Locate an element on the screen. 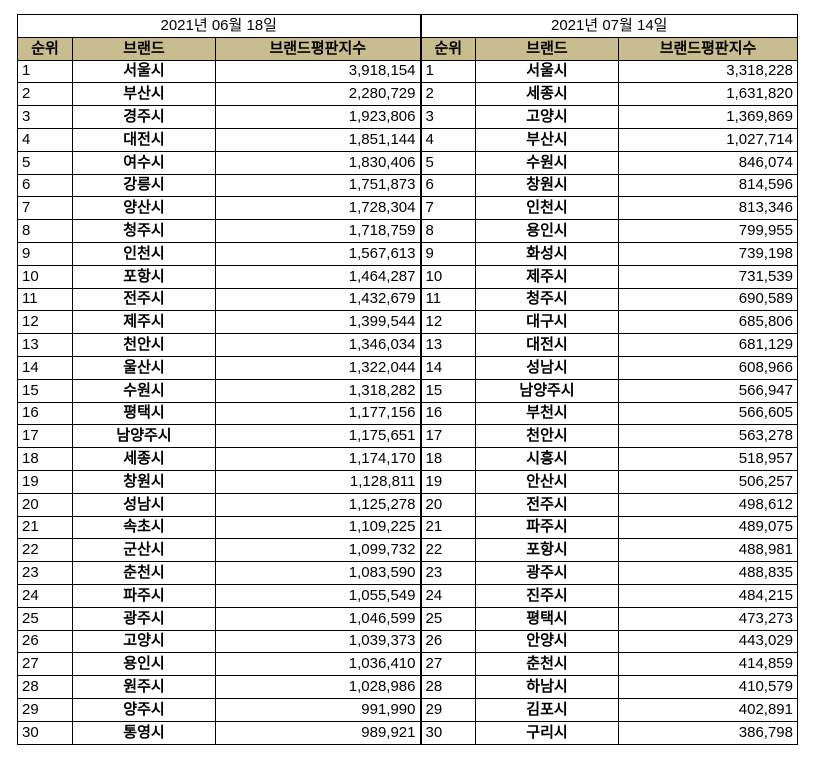  right-rank-header: 순위 is located at coordinates (447, 48).